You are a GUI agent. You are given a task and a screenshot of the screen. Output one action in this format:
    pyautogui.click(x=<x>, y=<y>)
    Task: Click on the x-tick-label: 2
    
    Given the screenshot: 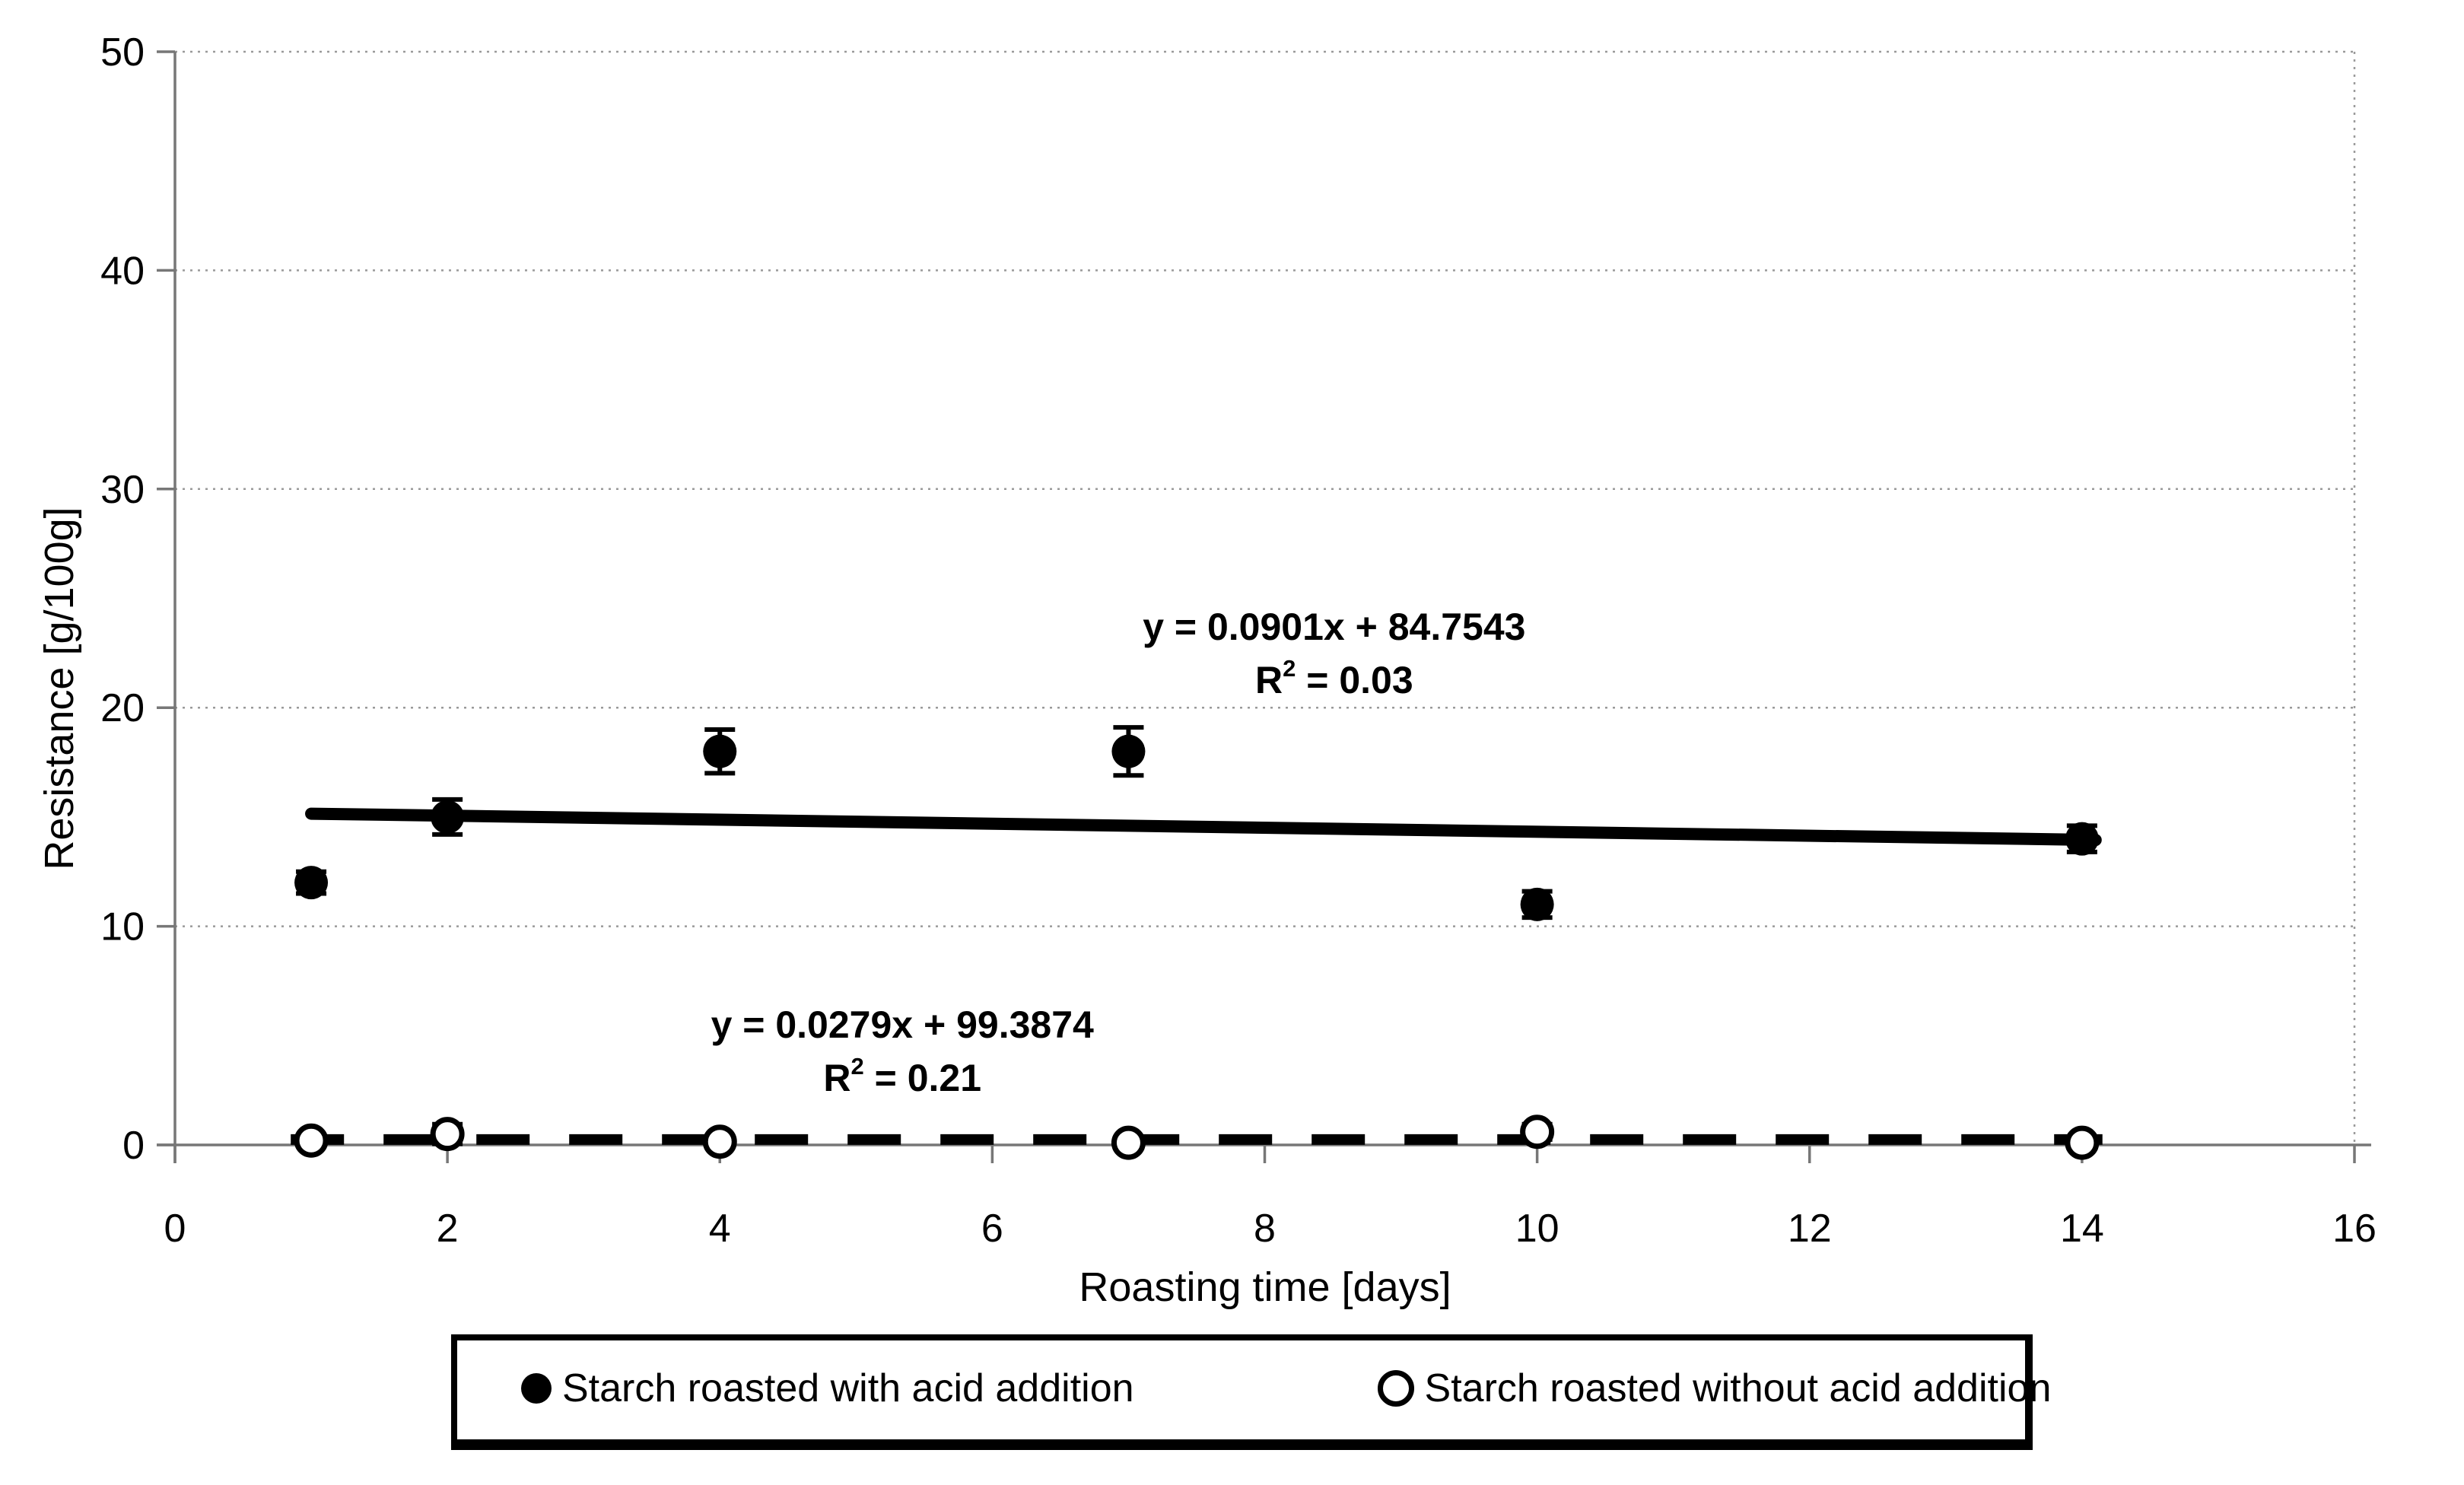 What is the action you would take?
    pyautogui.click(x=448, y=1229)
    